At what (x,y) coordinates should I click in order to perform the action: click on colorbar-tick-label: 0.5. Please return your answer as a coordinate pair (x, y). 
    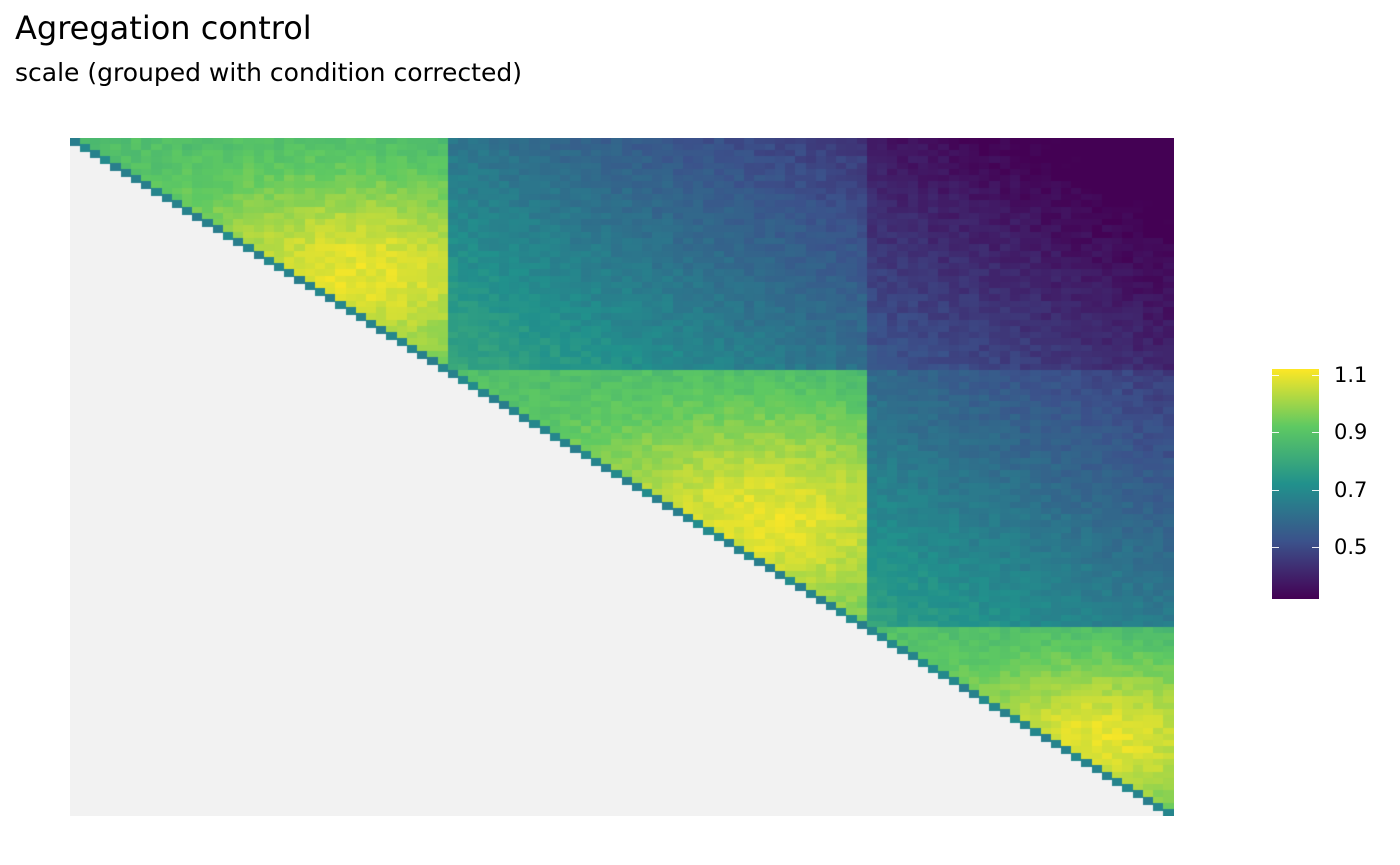
    Looking at the image, I should click on (1351, 547).